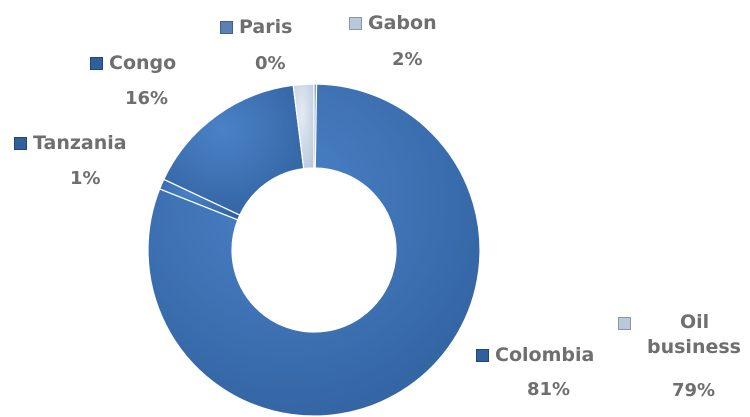 Image resolution: width=750 pixels, height=417 pixels. I want to click on slice-percent-paris: 0%, so click(270, 63).